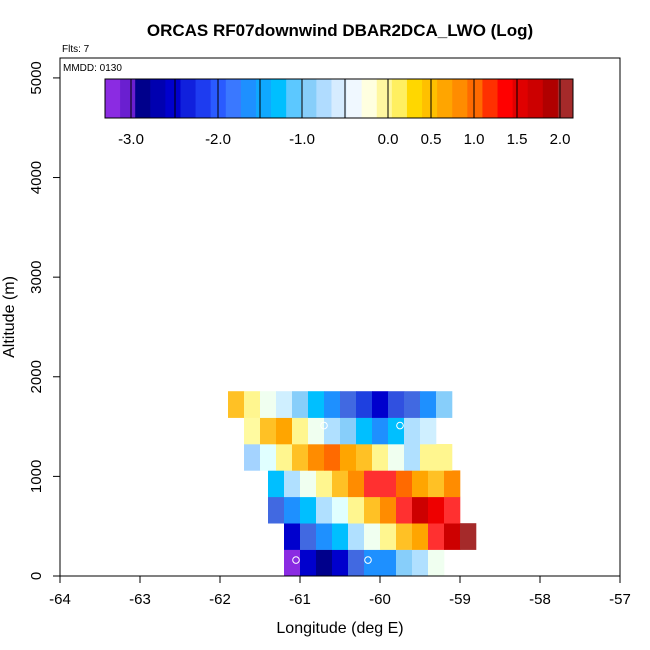  I want to click on colorbar-tick-label: 1.5, so click(517, 139).